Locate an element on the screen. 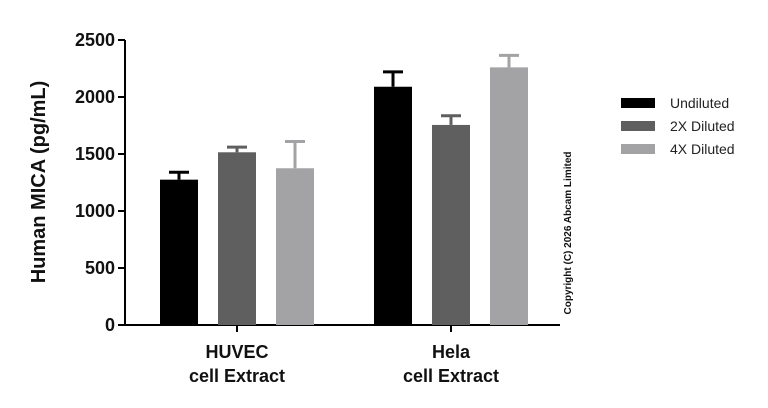 The height and width of the screenshot is (408, 768). legend-label: 2X Diluted is located at coordinates (702, 126).